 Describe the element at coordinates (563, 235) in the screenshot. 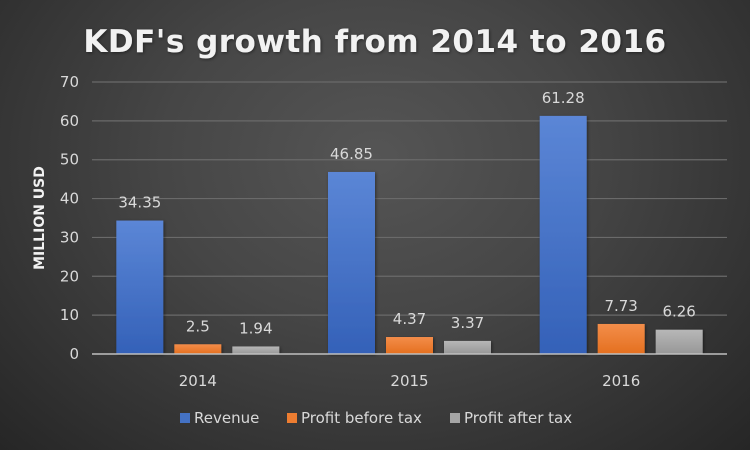

I see `bar-revenue-2016` at that location.